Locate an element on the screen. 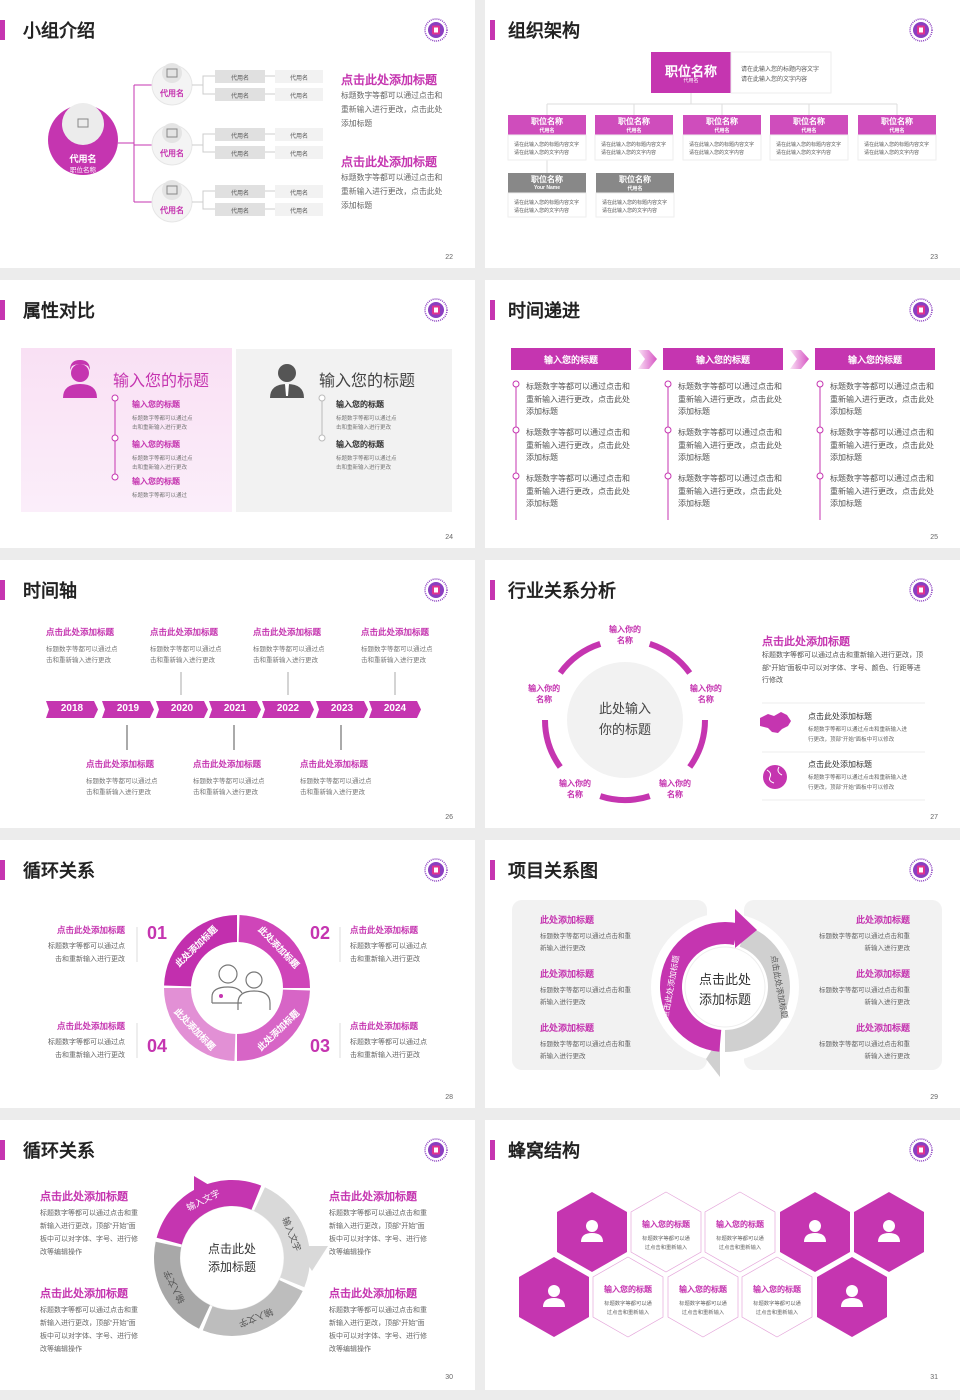 This screenshot has height=1400, width=960. page-number: 29 is located at coordinates (934, 1097).